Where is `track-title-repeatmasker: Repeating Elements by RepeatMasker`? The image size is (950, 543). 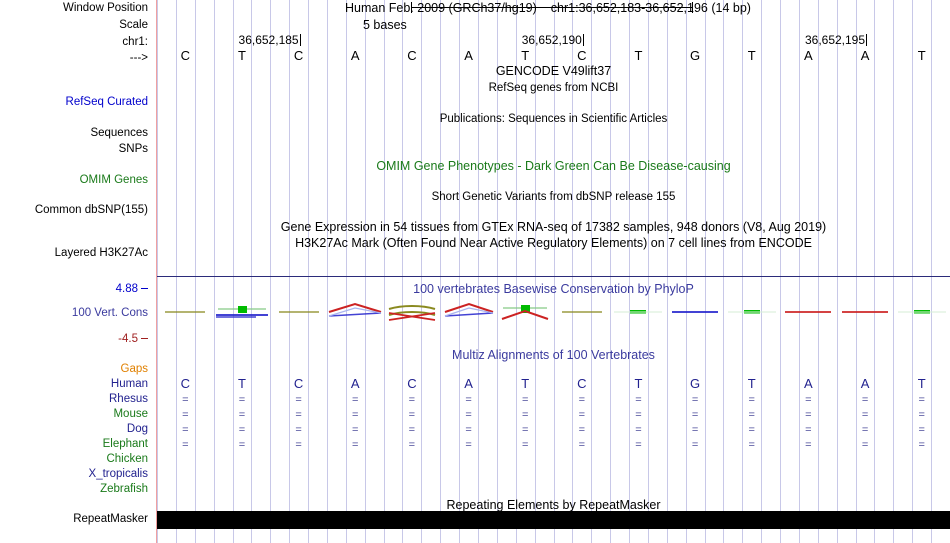
track-title-repeatmasker: Repeating Elements by RepeatMasker is located at coordinates (553, 505).